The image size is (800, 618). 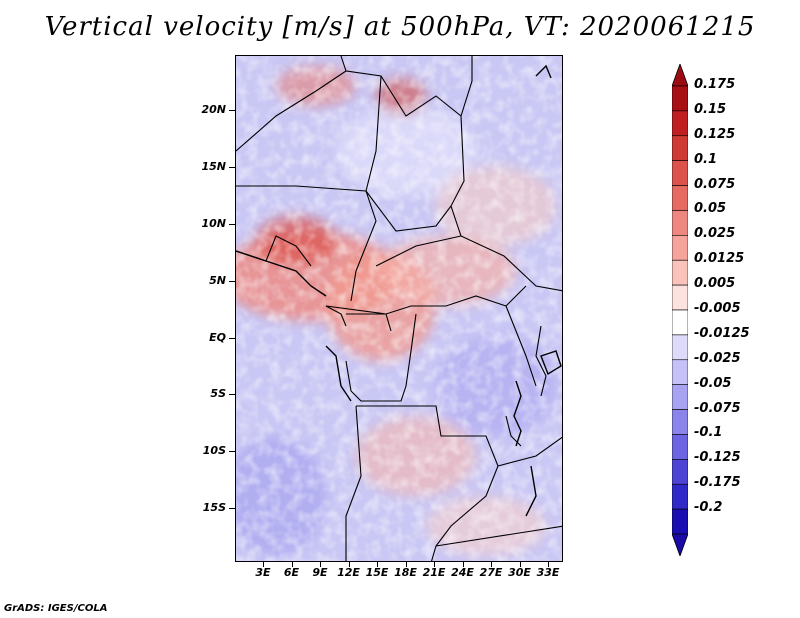 I want to click on colorbar-level-label: 0.005, so click(x=715, y=284).